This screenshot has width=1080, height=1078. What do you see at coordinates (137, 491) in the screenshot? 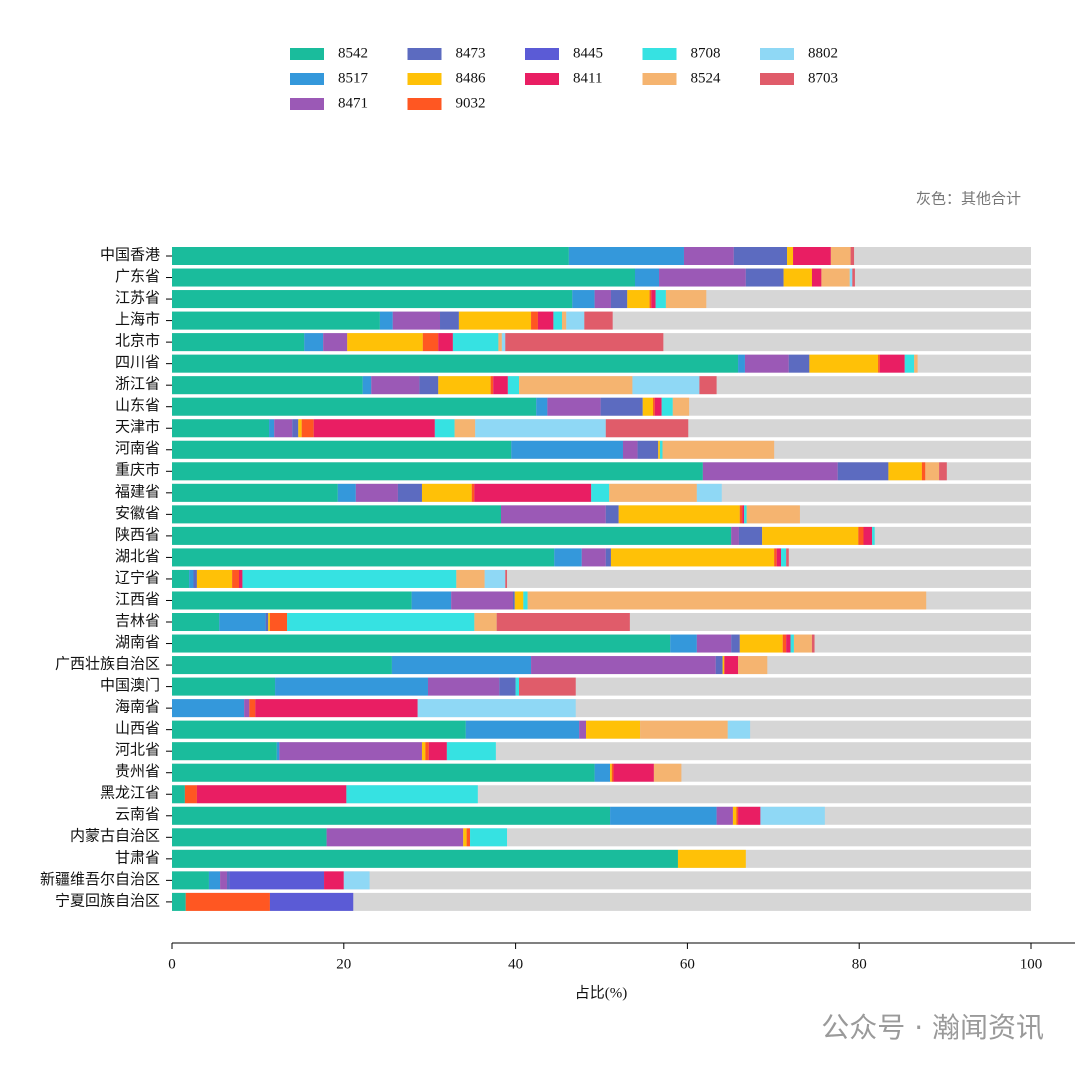
I see `y-tick-label: 福建省` at bounding box center [137, 491].